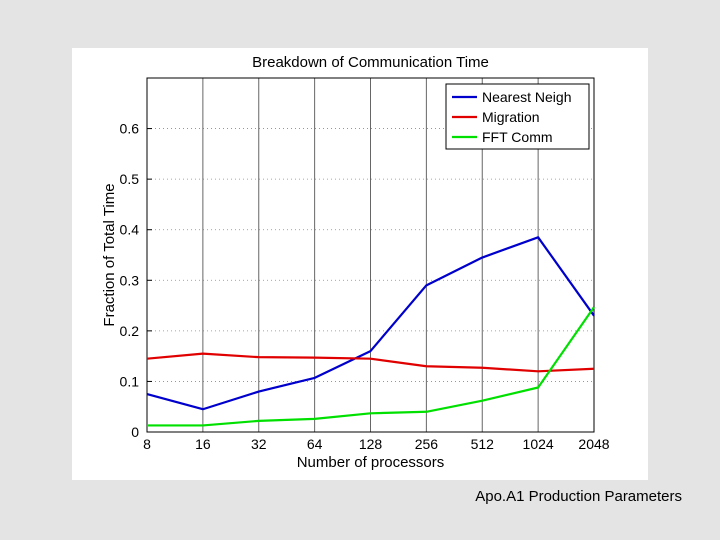 The height and width of the screenshot is (540, 720). Describe the element at coordinates (371, 444) in the screenshot. I see `x-tick-label: 128` at that location.